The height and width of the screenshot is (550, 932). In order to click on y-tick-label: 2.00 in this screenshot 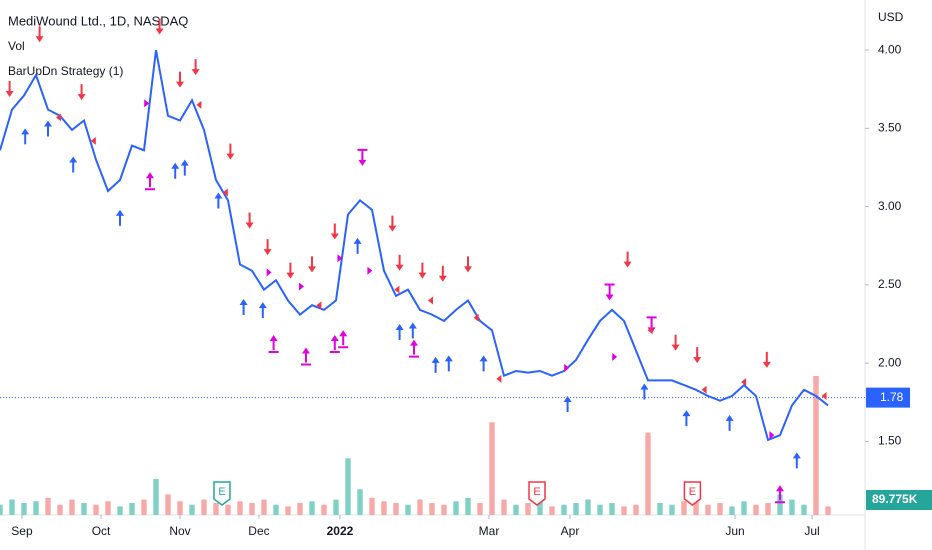, I will do `click(890, 362)`.